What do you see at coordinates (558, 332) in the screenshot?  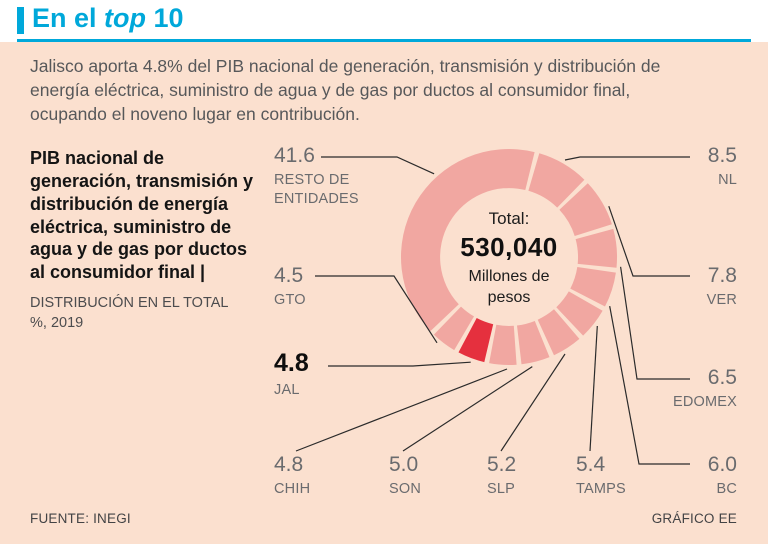 I see `donut-segment-slp` at bounding box center [558, 332].